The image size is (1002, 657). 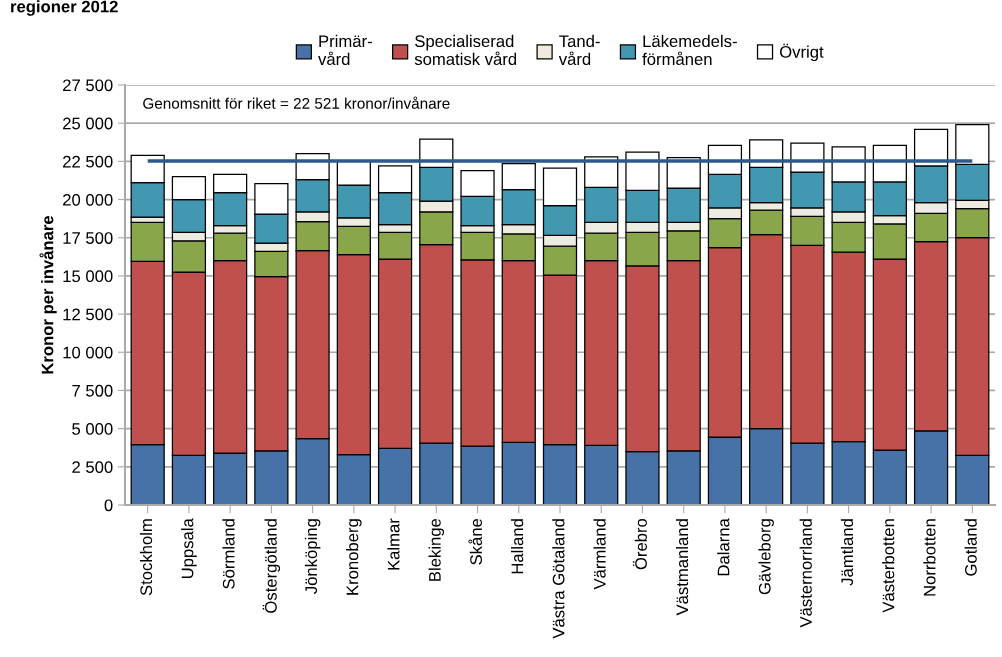 What do you see at coordinates (579, 50) in the screenshot?
I see `legend-label: Tand- vård` at bounding box center [579, 50].